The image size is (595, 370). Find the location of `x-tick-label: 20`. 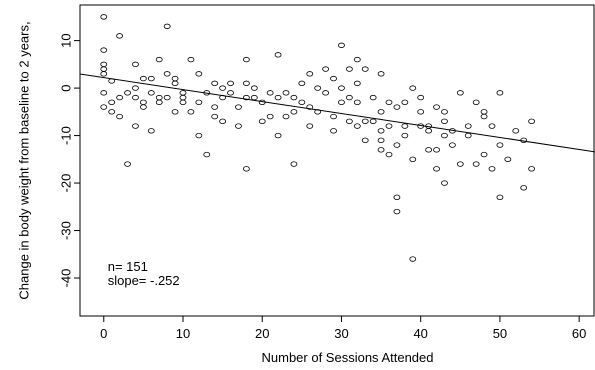

x-tick-label: 20 is located at coordinates (262, 333).